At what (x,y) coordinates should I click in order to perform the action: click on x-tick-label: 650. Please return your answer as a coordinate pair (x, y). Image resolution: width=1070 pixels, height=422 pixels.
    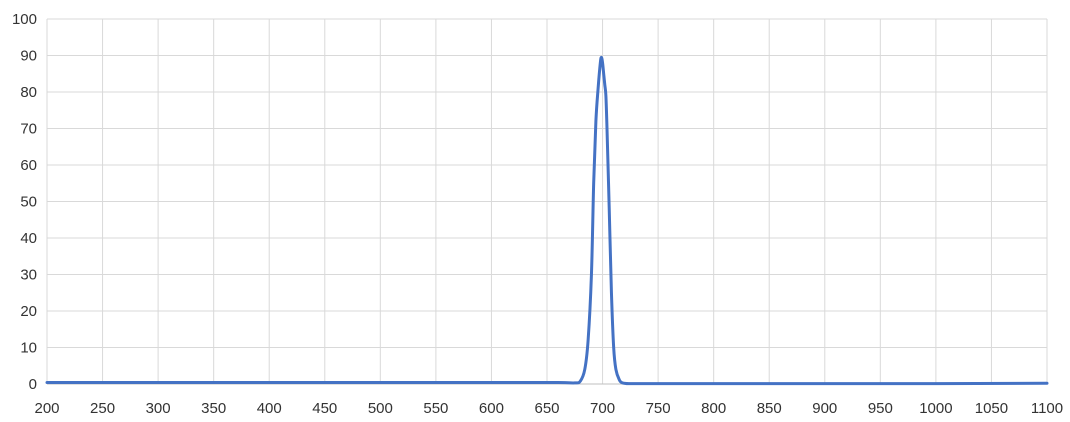
    Looking at the image, I should click on (546, 408).